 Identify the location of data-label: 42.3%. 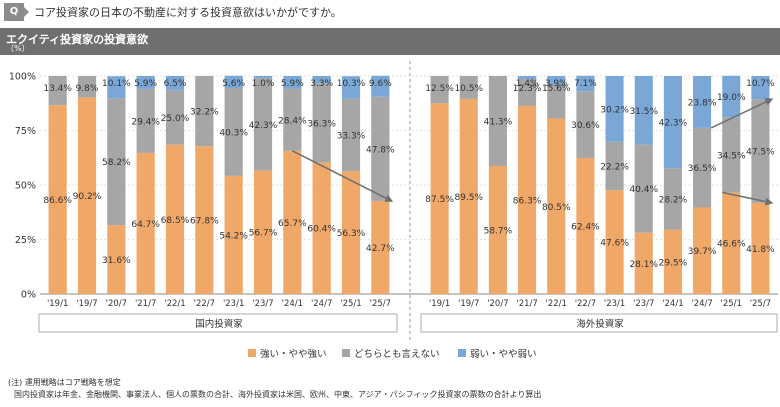
(263, 126).